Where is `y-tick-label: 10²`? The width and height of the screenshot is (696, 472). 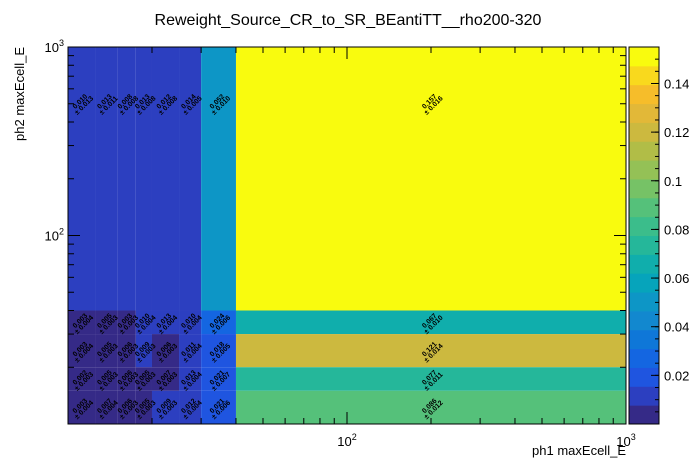 y-tick-label: 10² is located at coordinates (54, 235).